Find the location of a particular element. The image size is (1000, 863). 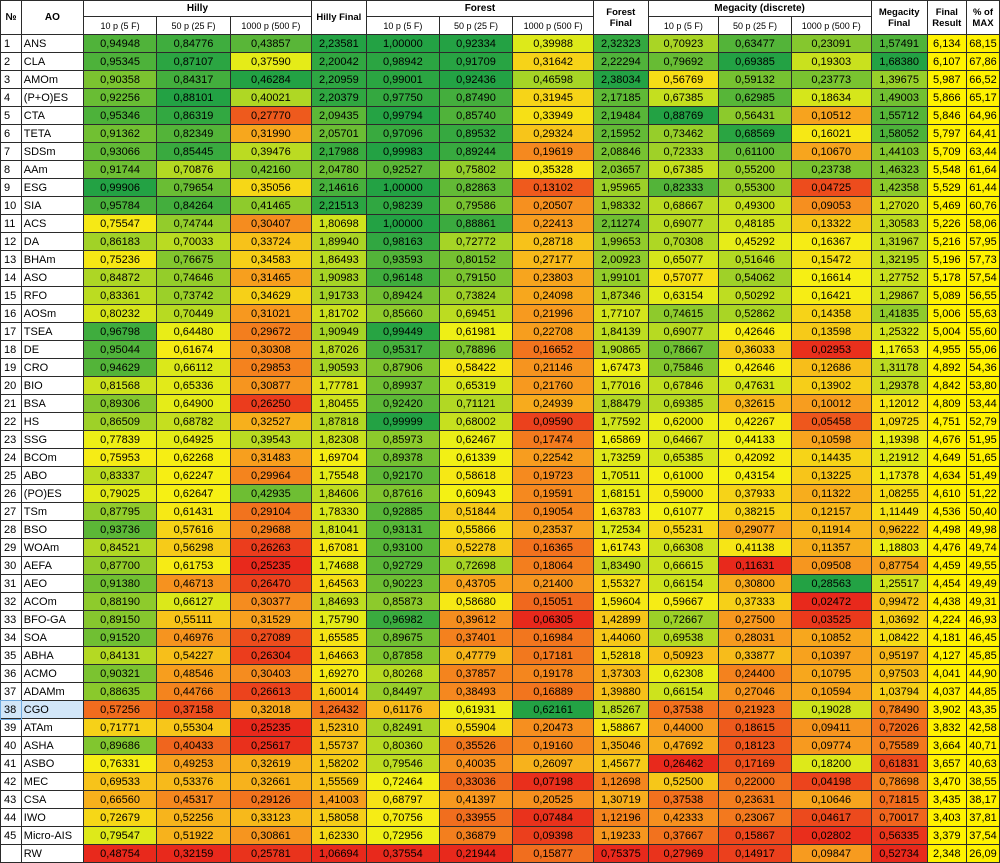

algorithm-name: ASO is located at coordinates (52, 277).